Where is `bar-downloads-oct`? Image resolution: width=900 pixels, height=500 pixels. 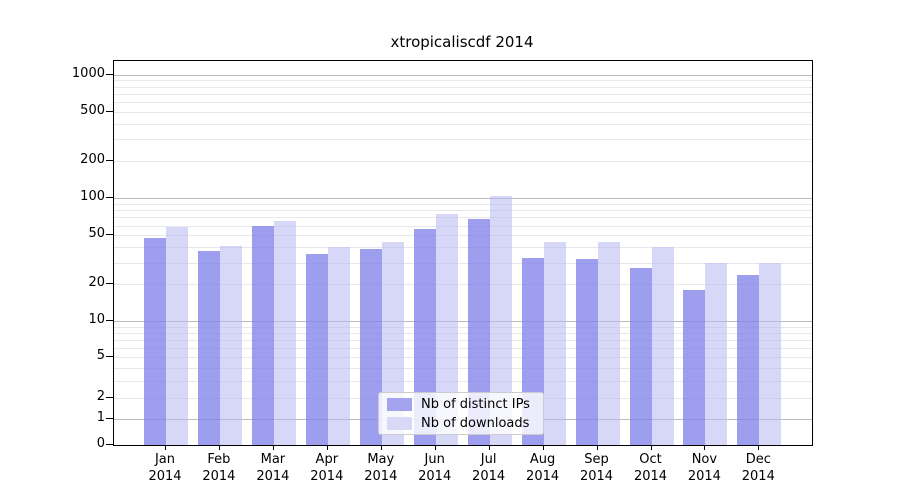
bar-downloads-oct is located at coordinates (662, 346).